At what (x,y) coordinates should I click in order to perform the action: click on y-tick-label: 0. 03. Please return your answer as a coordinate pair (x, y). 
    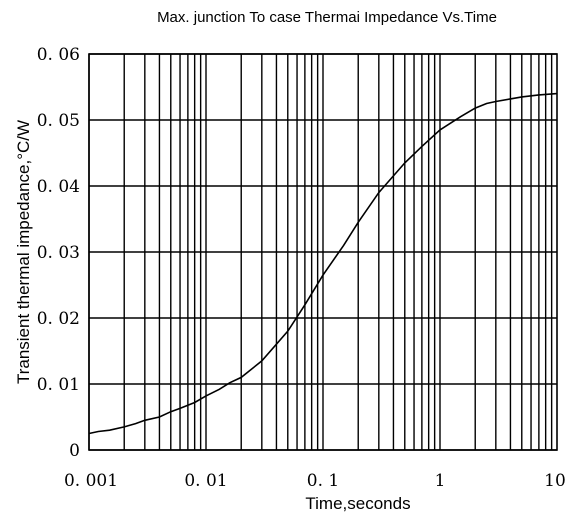
    Looking at the image, I should click on (58, 253).